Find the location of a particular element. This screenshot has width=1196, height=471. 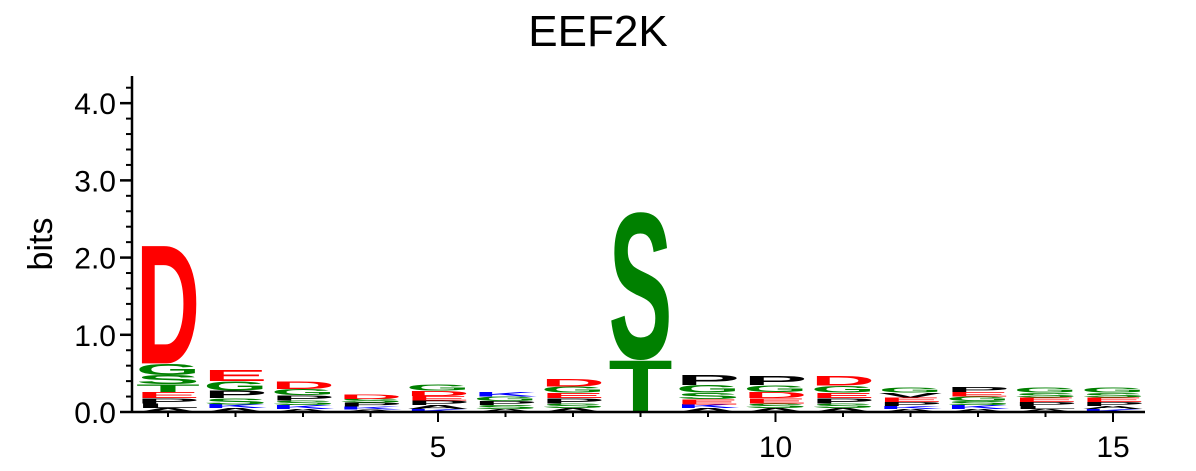

logo-column-8: TS is located at coordinates (641, 299).